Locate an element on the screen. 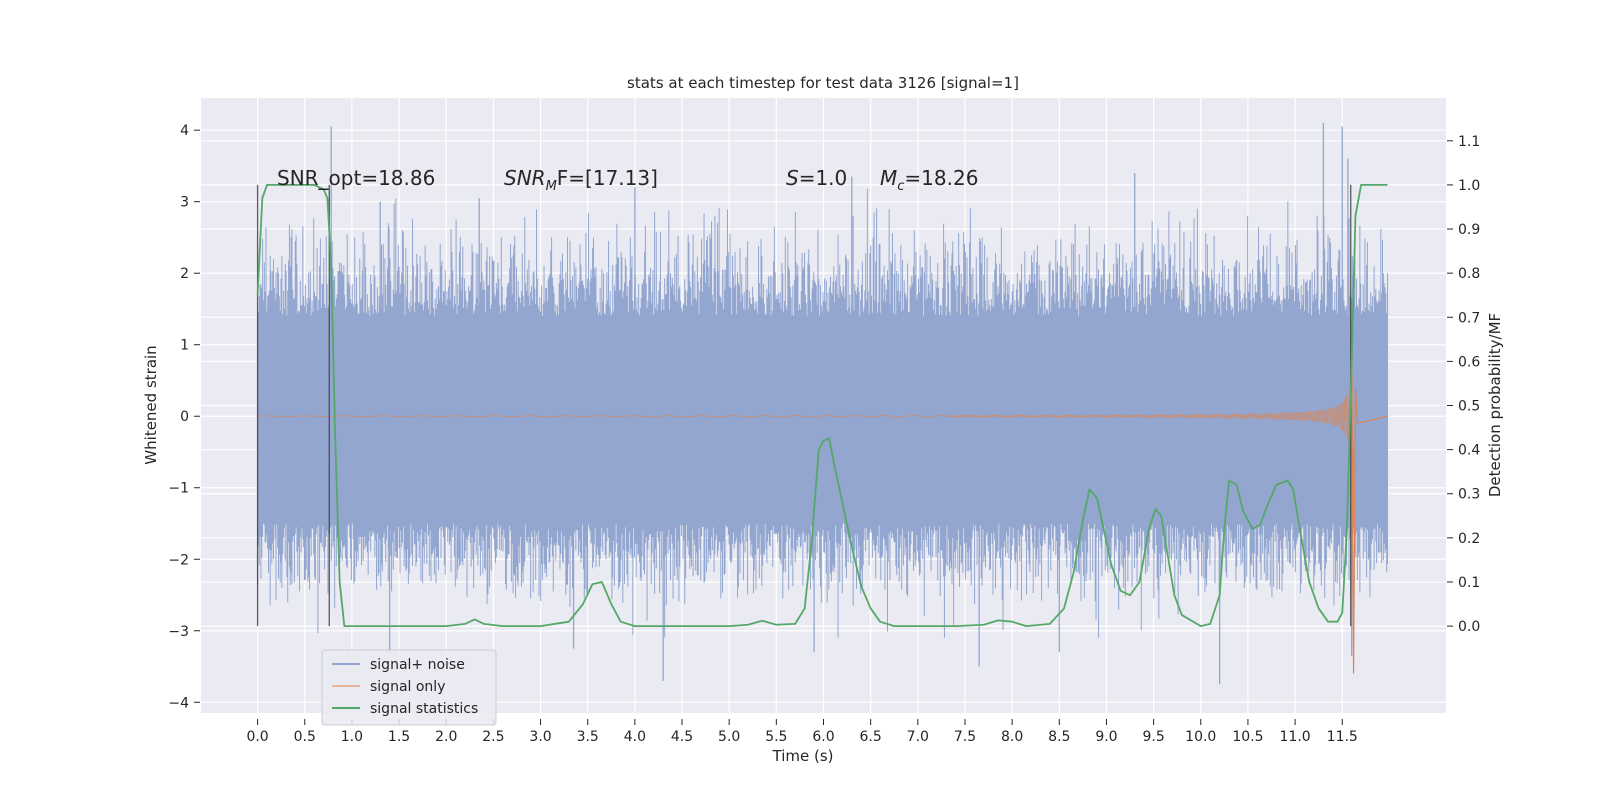 This screenshot has height=800, width=1600. y2-tick-label: 1.1 is located at coordinates (1469, 142).